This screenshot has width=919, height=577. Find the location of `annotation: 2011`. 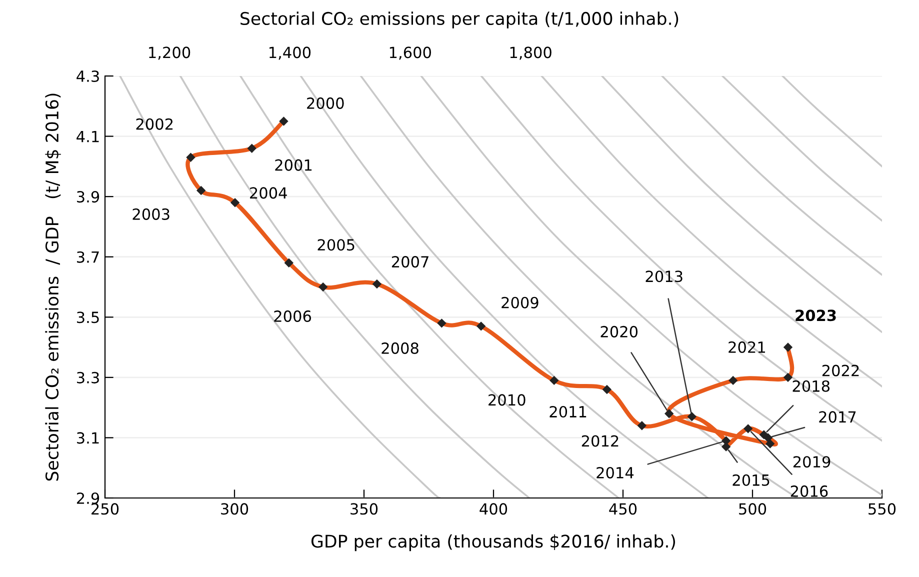

annotation: 2011 is located at coordinates (568, 412).